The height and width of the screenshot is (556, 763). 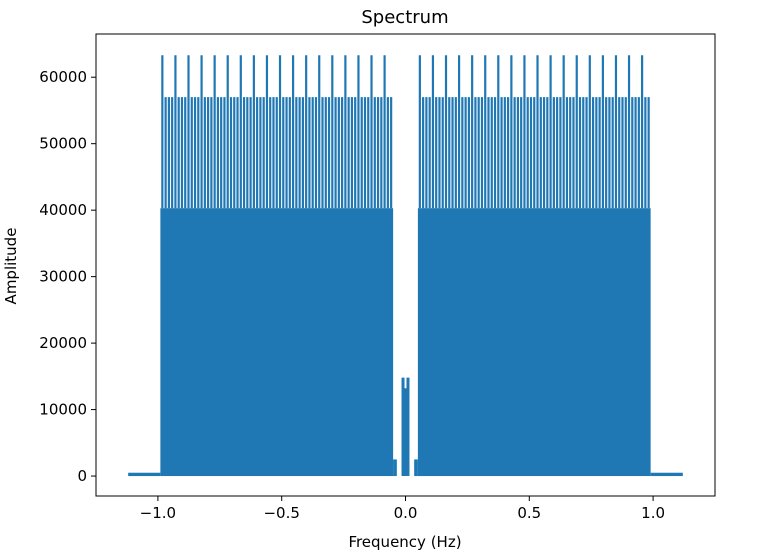 I want to click on y-tick-label: 50000, so click(x=63, y=144).